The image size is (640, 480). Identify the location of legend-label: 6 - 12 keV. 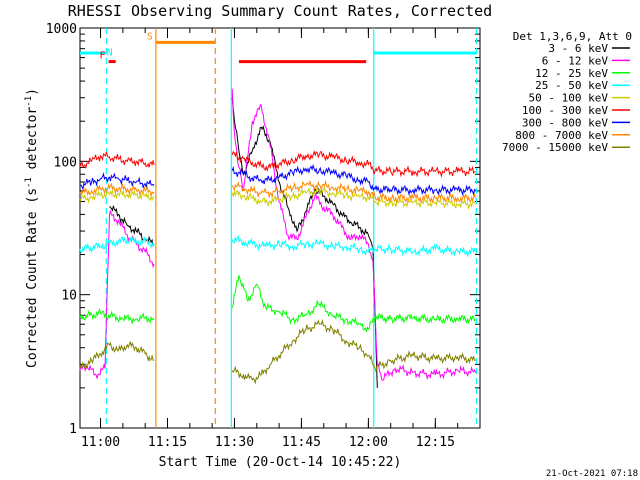
(575, 60).